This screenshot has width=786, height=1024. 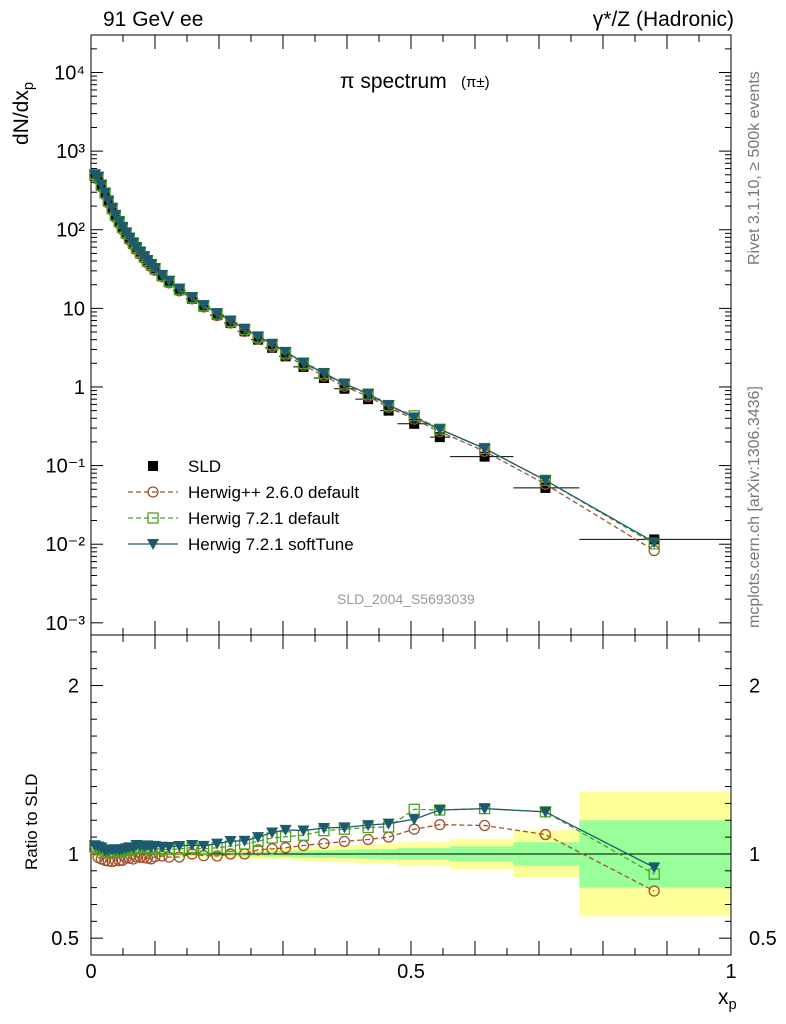 I want to click on ratio-y-tick-label: 1, so click(x=73, y=855).